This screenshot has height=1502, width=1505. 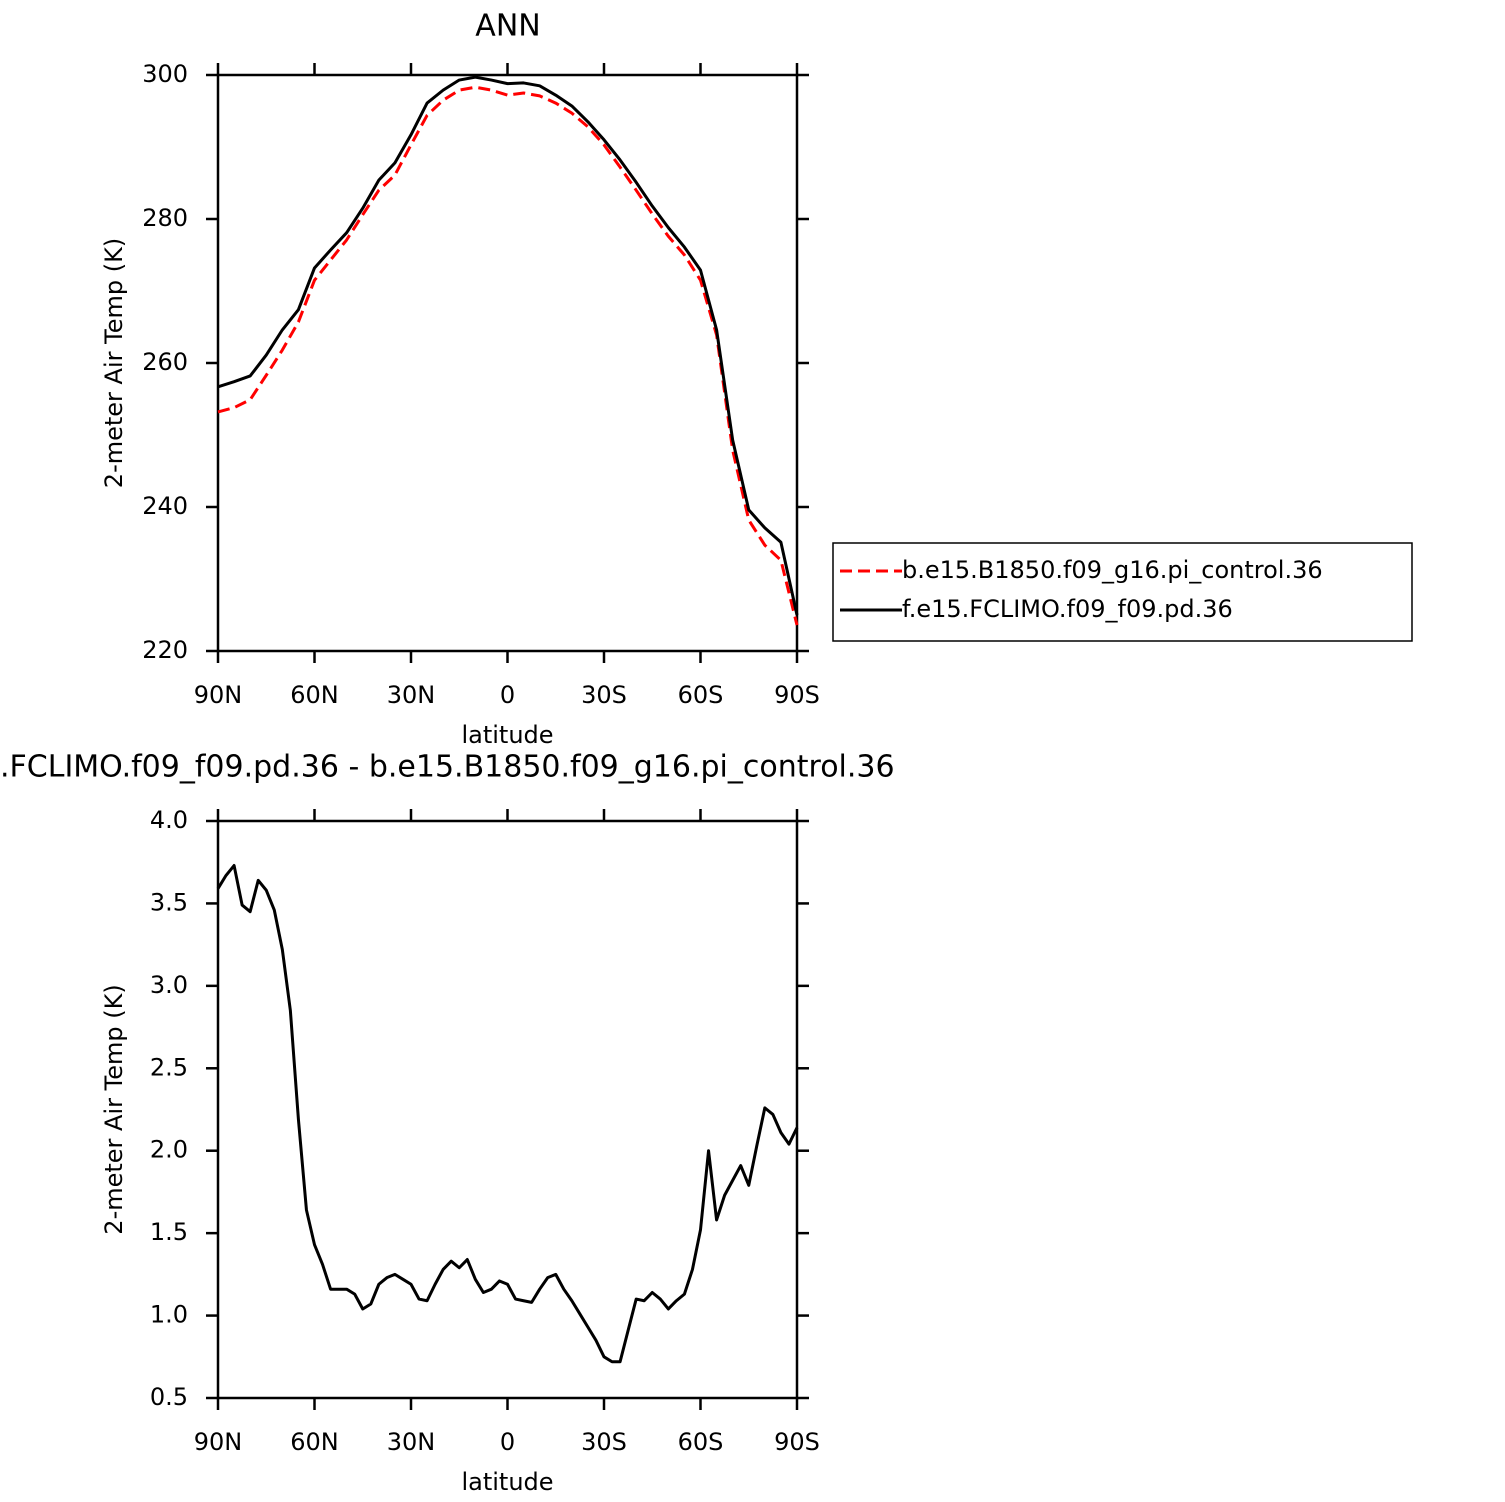 I want to click on legend-box, so click(x=1122, y=592).